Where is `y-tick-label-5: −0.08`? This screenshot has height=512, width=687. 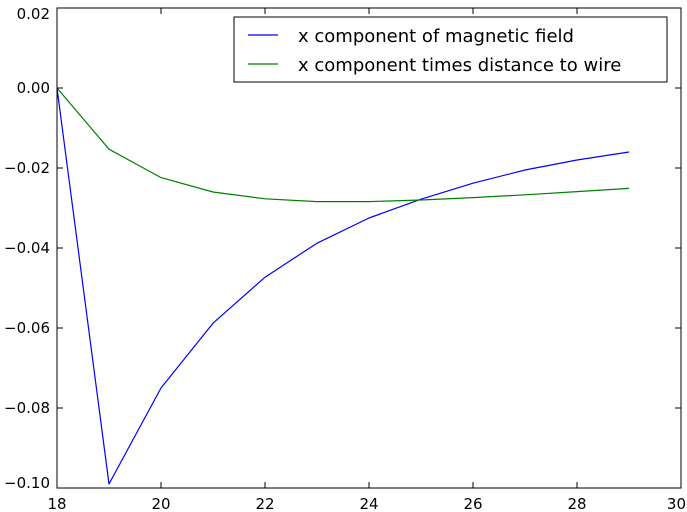
y-tick-label-5: −0.08 is located at coordinates (27, 408).